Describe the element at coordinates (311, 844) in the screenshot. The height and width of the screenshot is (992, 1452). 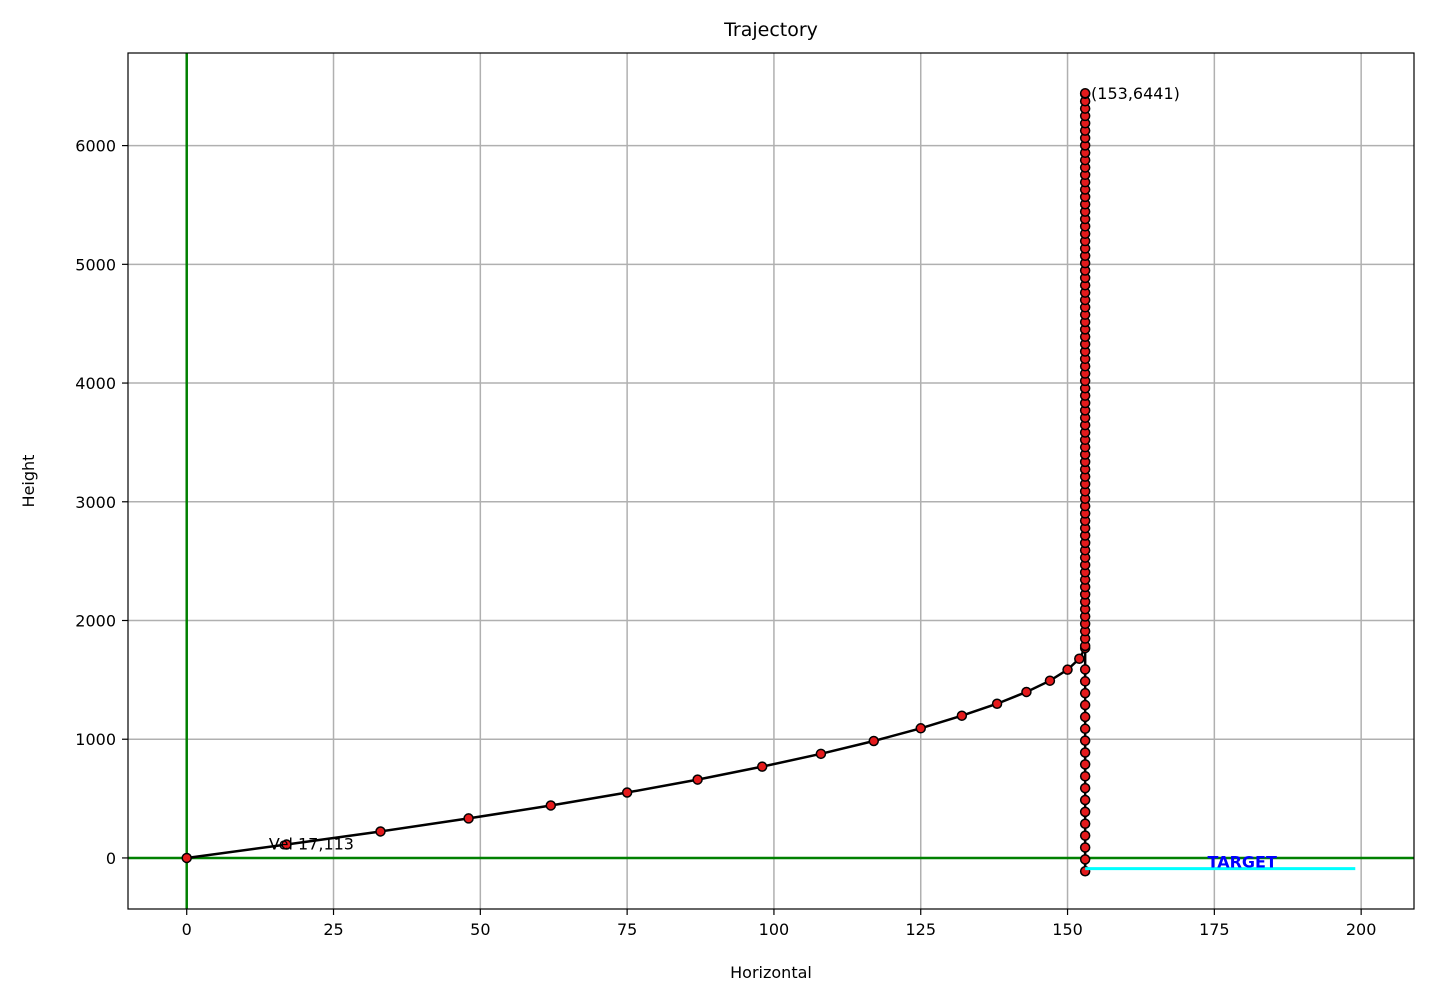
I see `annotation-label: Vel 17,113` at that location.